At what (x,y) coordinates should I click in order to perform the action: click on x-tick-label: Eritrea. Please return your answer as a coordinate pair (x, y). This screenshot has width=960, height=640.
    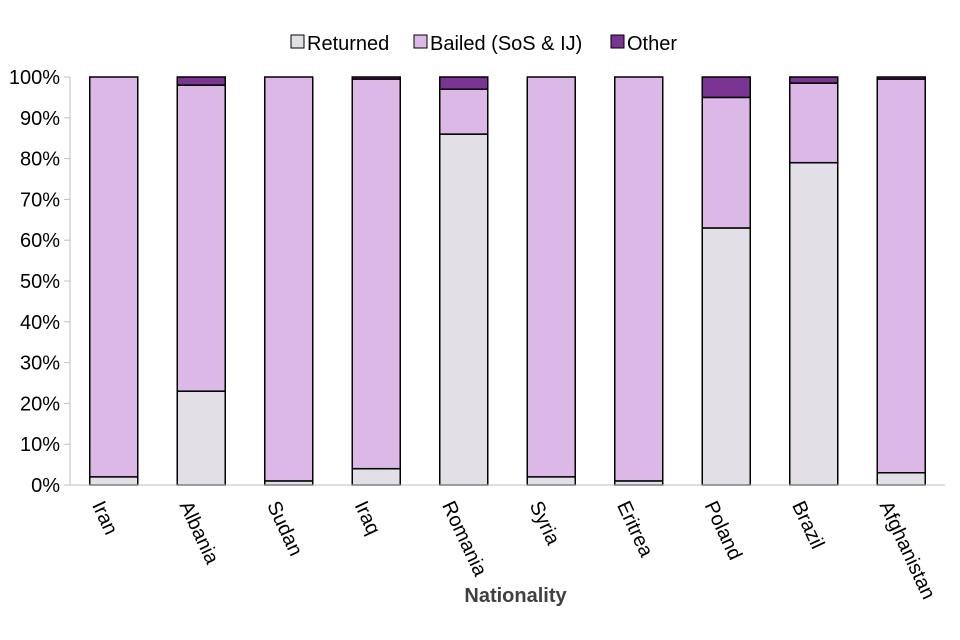
    Looking at the image, I should click on (634, 529).